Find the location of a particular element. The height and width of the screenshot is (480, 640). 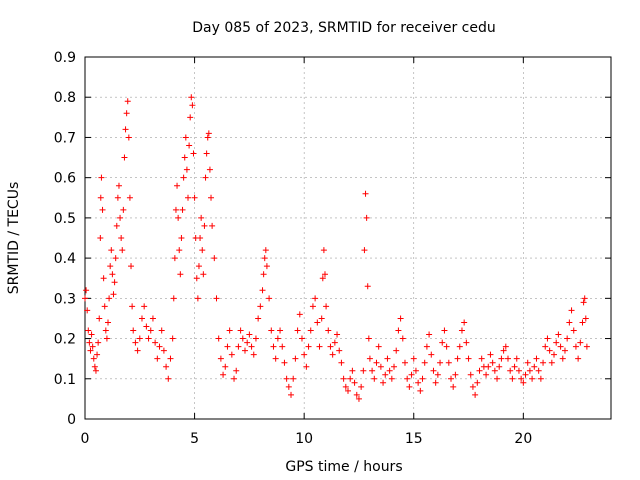

x-tick-label: 10 is located at coordinates (304, 439).